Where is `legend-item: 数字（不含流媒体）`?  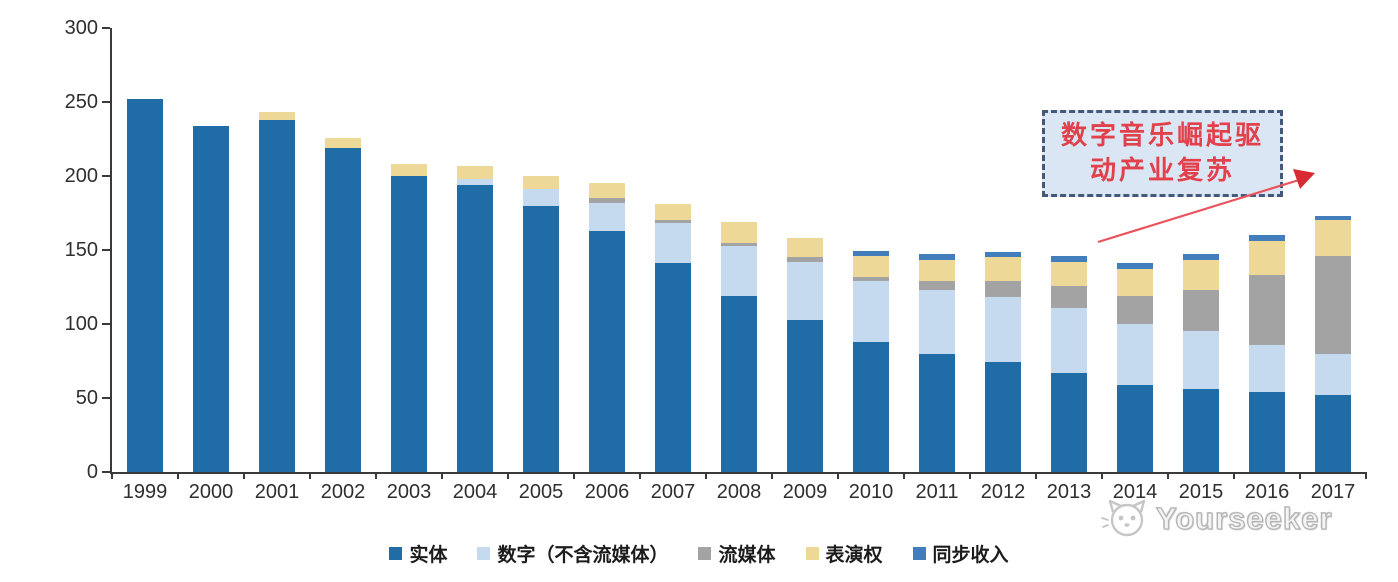 legend-item: 数字（不含流媒体） is located at coordinates (572, 553).